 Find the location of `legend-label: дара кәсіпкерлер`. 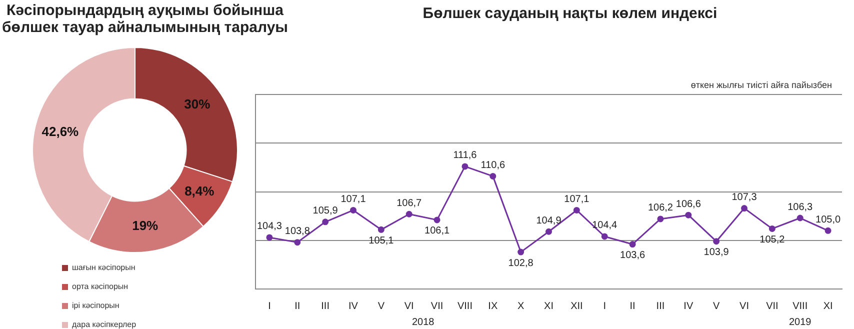

legend-label: дара кәсіпкерлер is located at coordinates (103, 324).